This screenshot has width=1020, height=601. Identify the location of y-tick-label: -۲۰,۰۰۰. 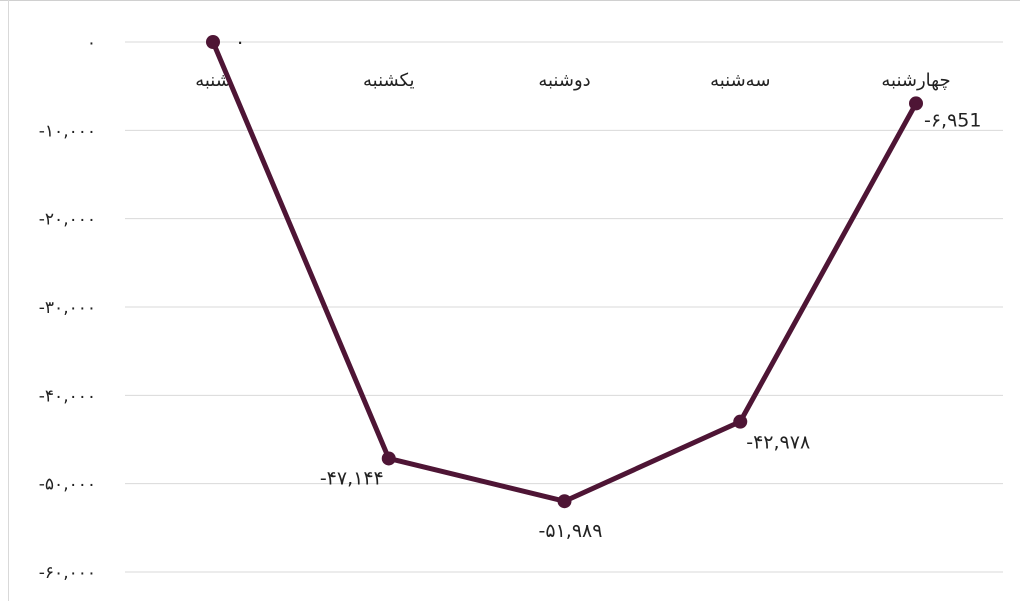
(67, 220).